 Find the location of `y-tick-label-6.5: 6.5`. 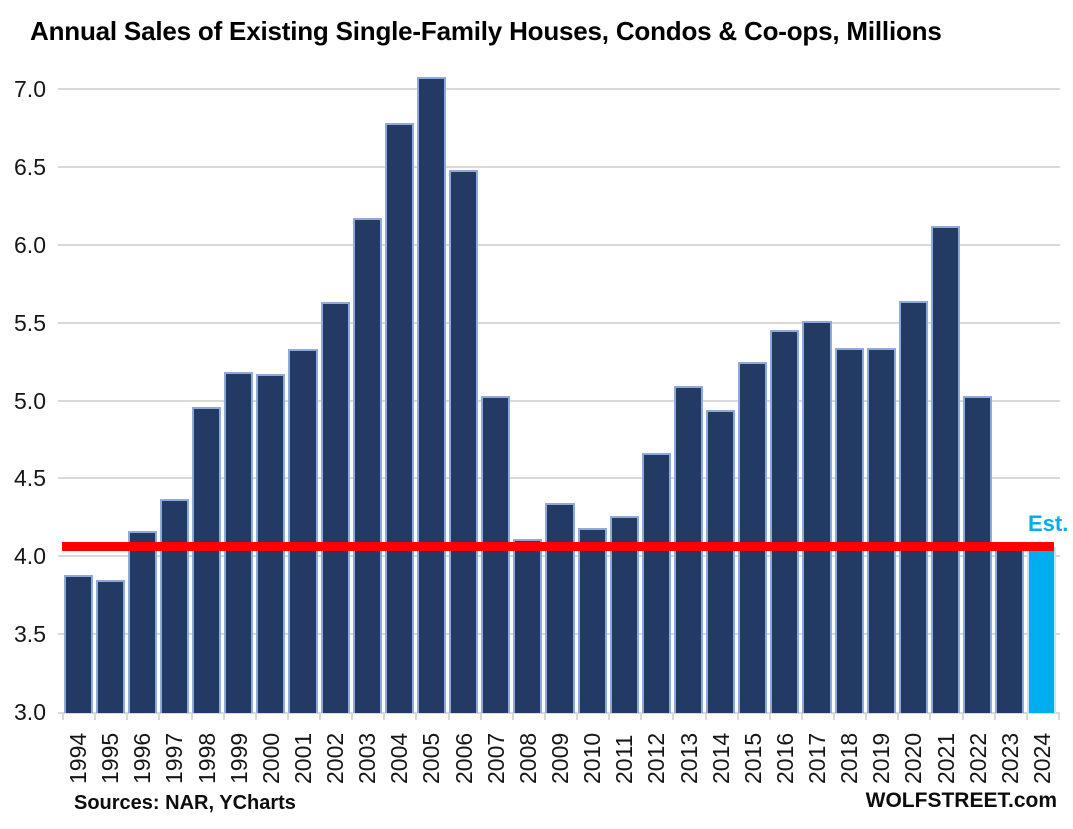

y-tick-label-6.5: 6.5 is located at coordinates (30, 166).